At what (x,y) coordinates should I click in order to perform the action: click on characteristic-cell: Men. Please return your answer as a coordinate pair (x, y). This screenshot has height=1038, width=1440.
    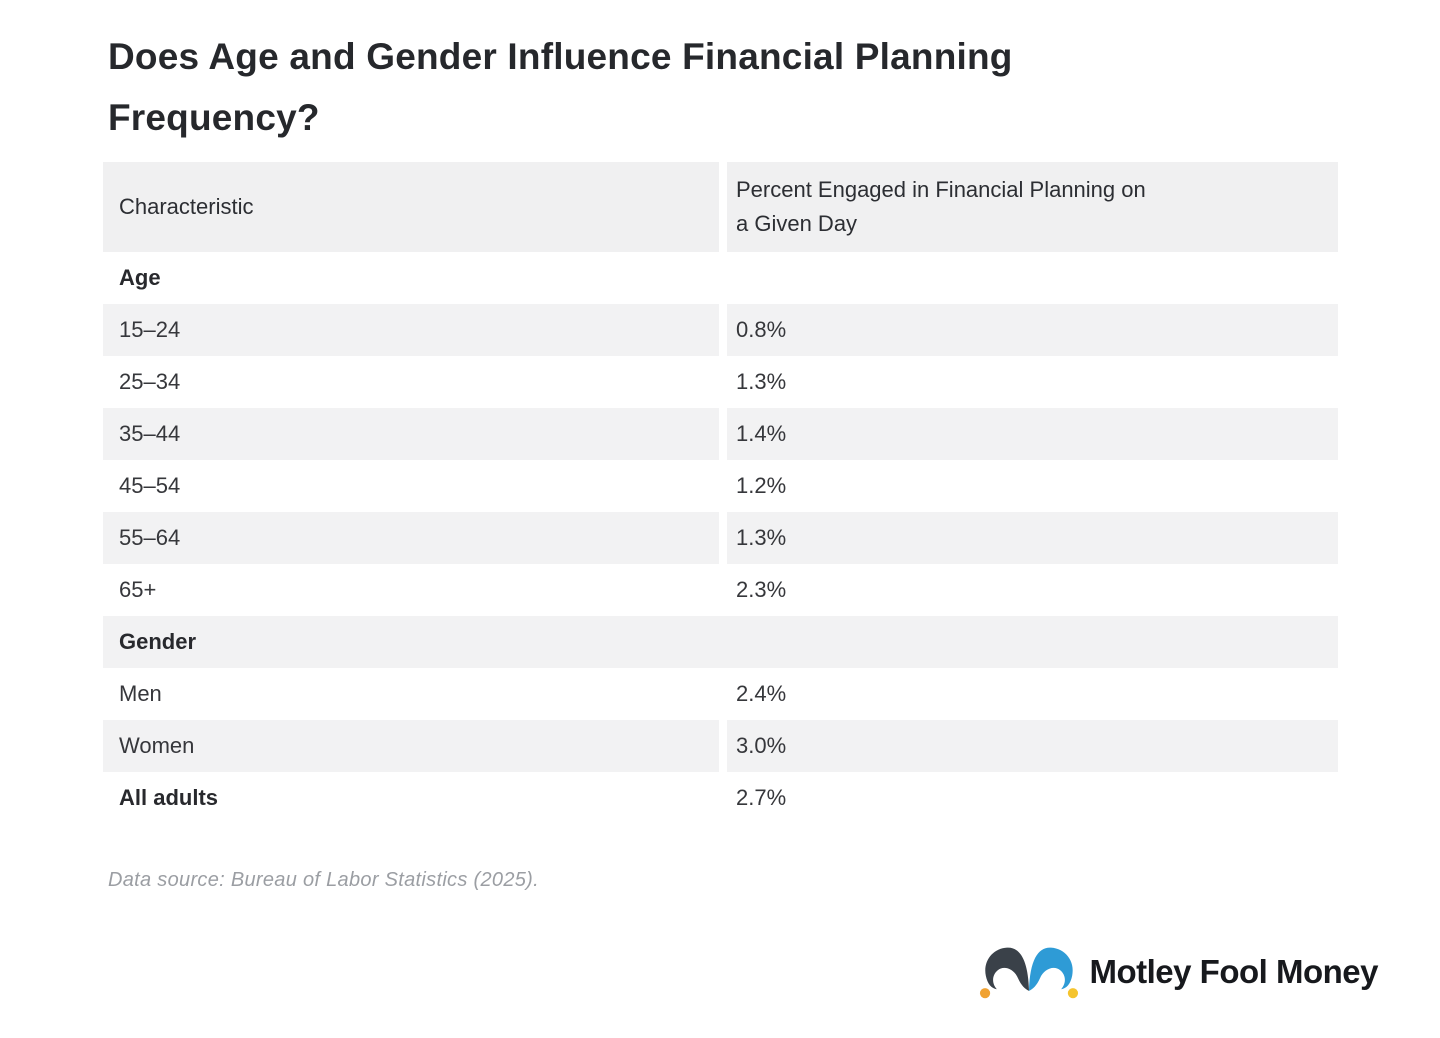
    Looking at the image, I should click on (411, 694).